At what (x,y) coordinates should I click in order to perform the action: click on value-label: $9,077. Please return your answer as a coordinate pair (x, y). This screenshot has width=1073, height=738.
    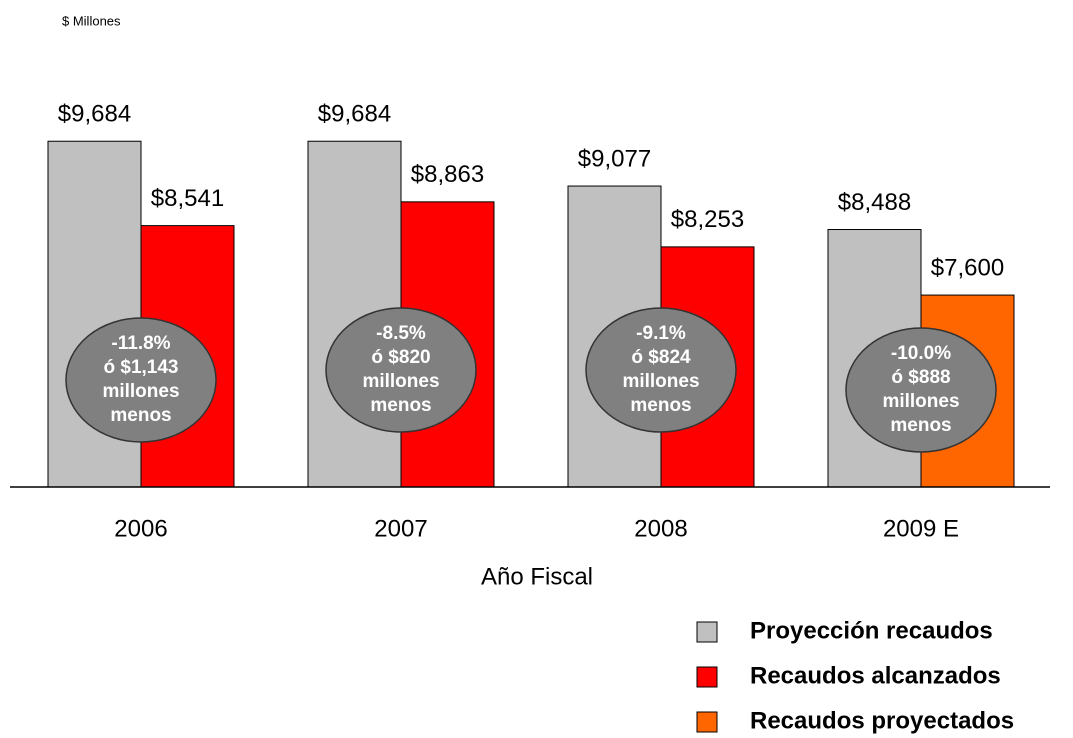
    Looking at the image, I should click on (614, 158).